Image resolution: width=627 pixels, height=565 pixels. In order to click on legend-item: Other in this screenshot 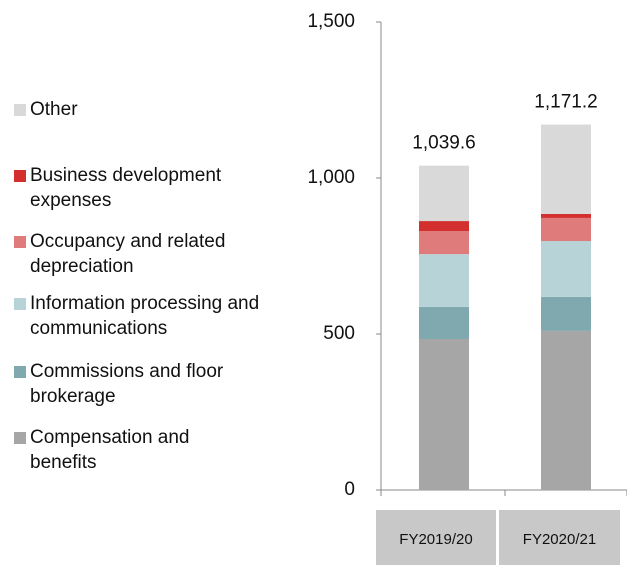, I will do `click(139, 109)`.